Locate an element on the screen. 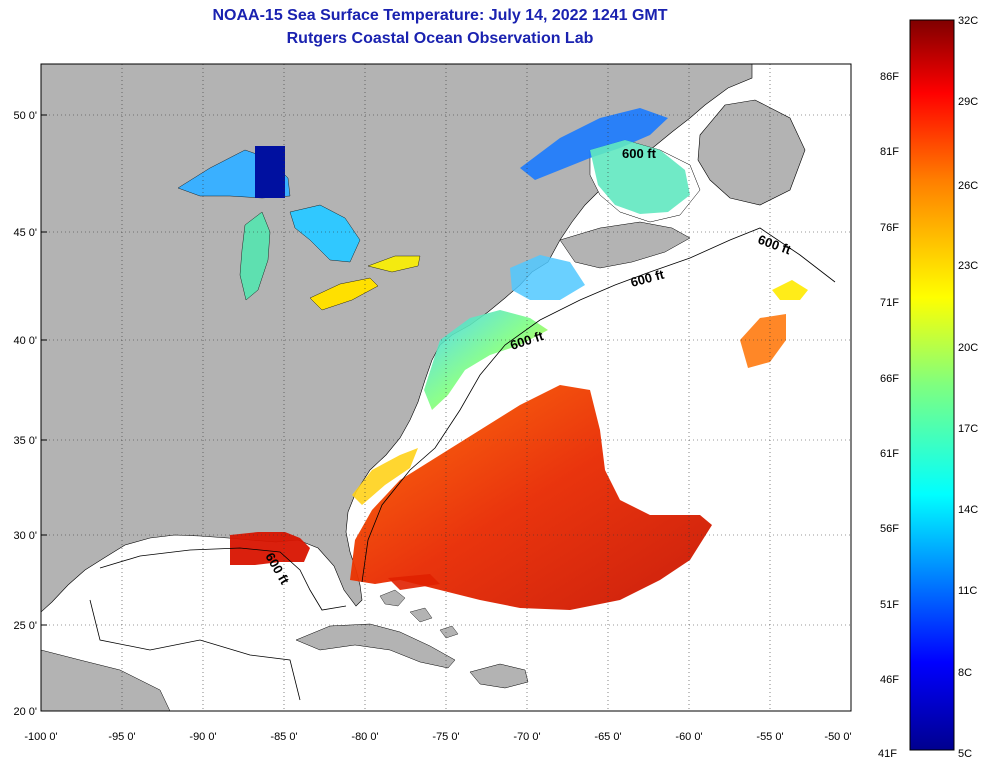 This screenshot has height=770, width=984. colorbar-celsius-label: 14C is located at coordinates (968, 510).